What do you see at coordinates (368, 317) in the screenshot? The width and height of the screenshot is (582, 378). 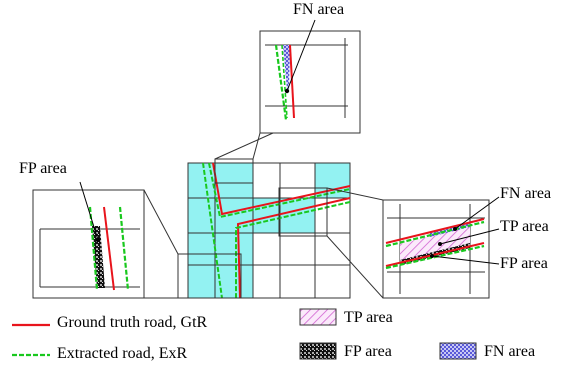 I see `legend-tp-label: TP area` at bounding box center [368, 317].